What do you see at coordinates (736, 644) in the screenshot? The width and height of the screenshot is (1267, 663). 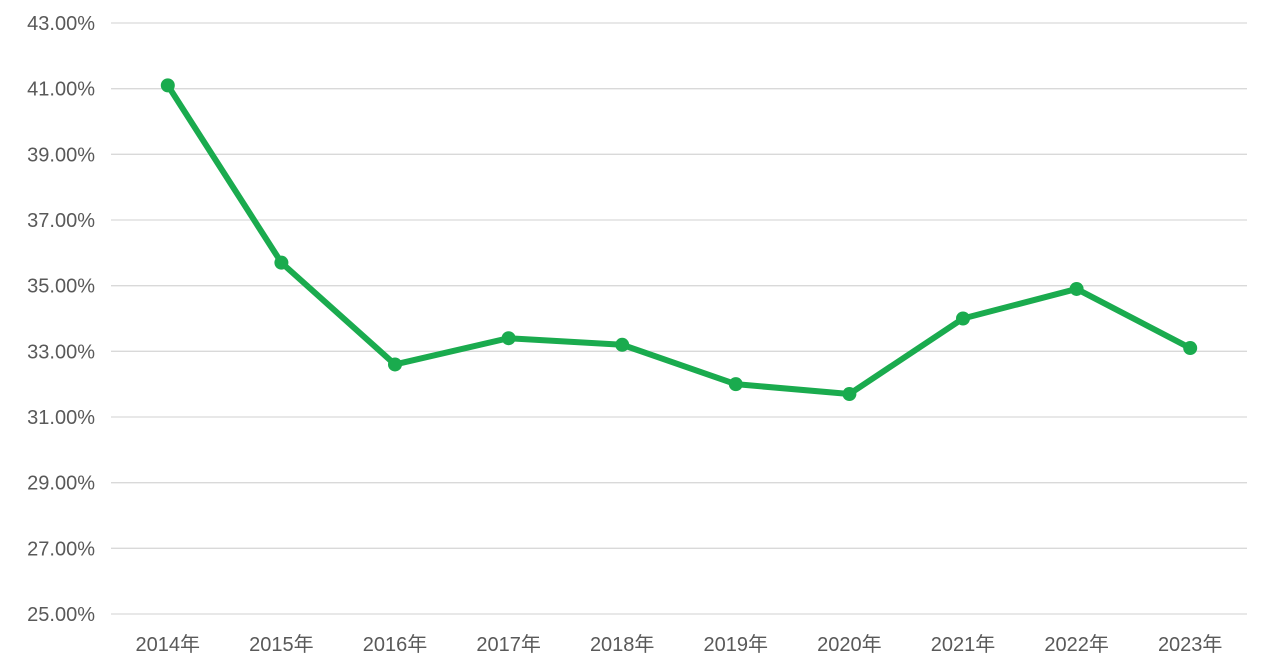 I see `x-axis-tick-label: 2019年` at bounding box center [736, 644].